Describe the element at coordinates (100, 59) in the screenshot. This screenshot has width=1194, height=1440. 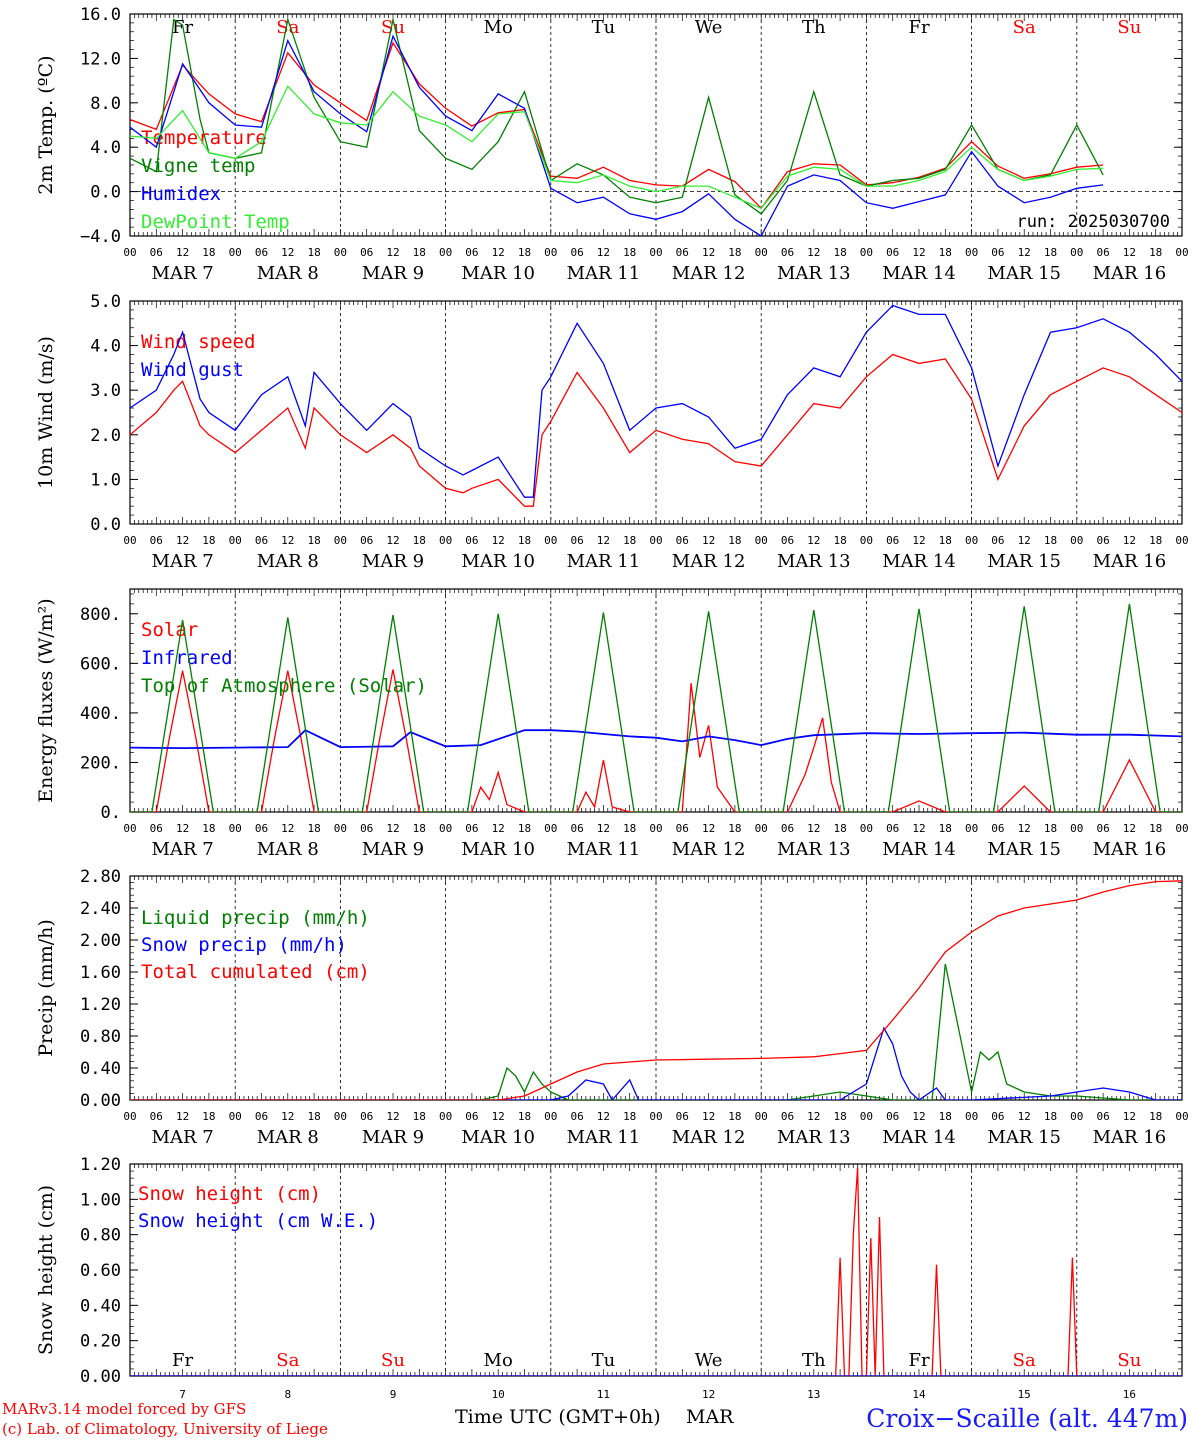
I see `y-tick-label: 12.0` at that location.